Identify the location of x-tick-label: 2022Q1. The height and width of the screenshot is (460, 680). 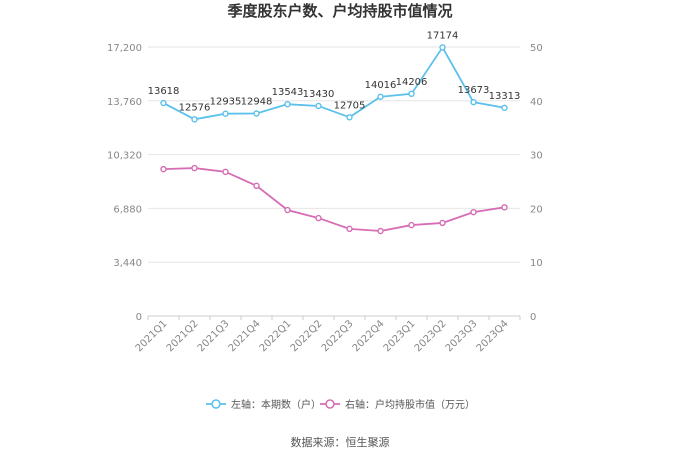
(276, 336).